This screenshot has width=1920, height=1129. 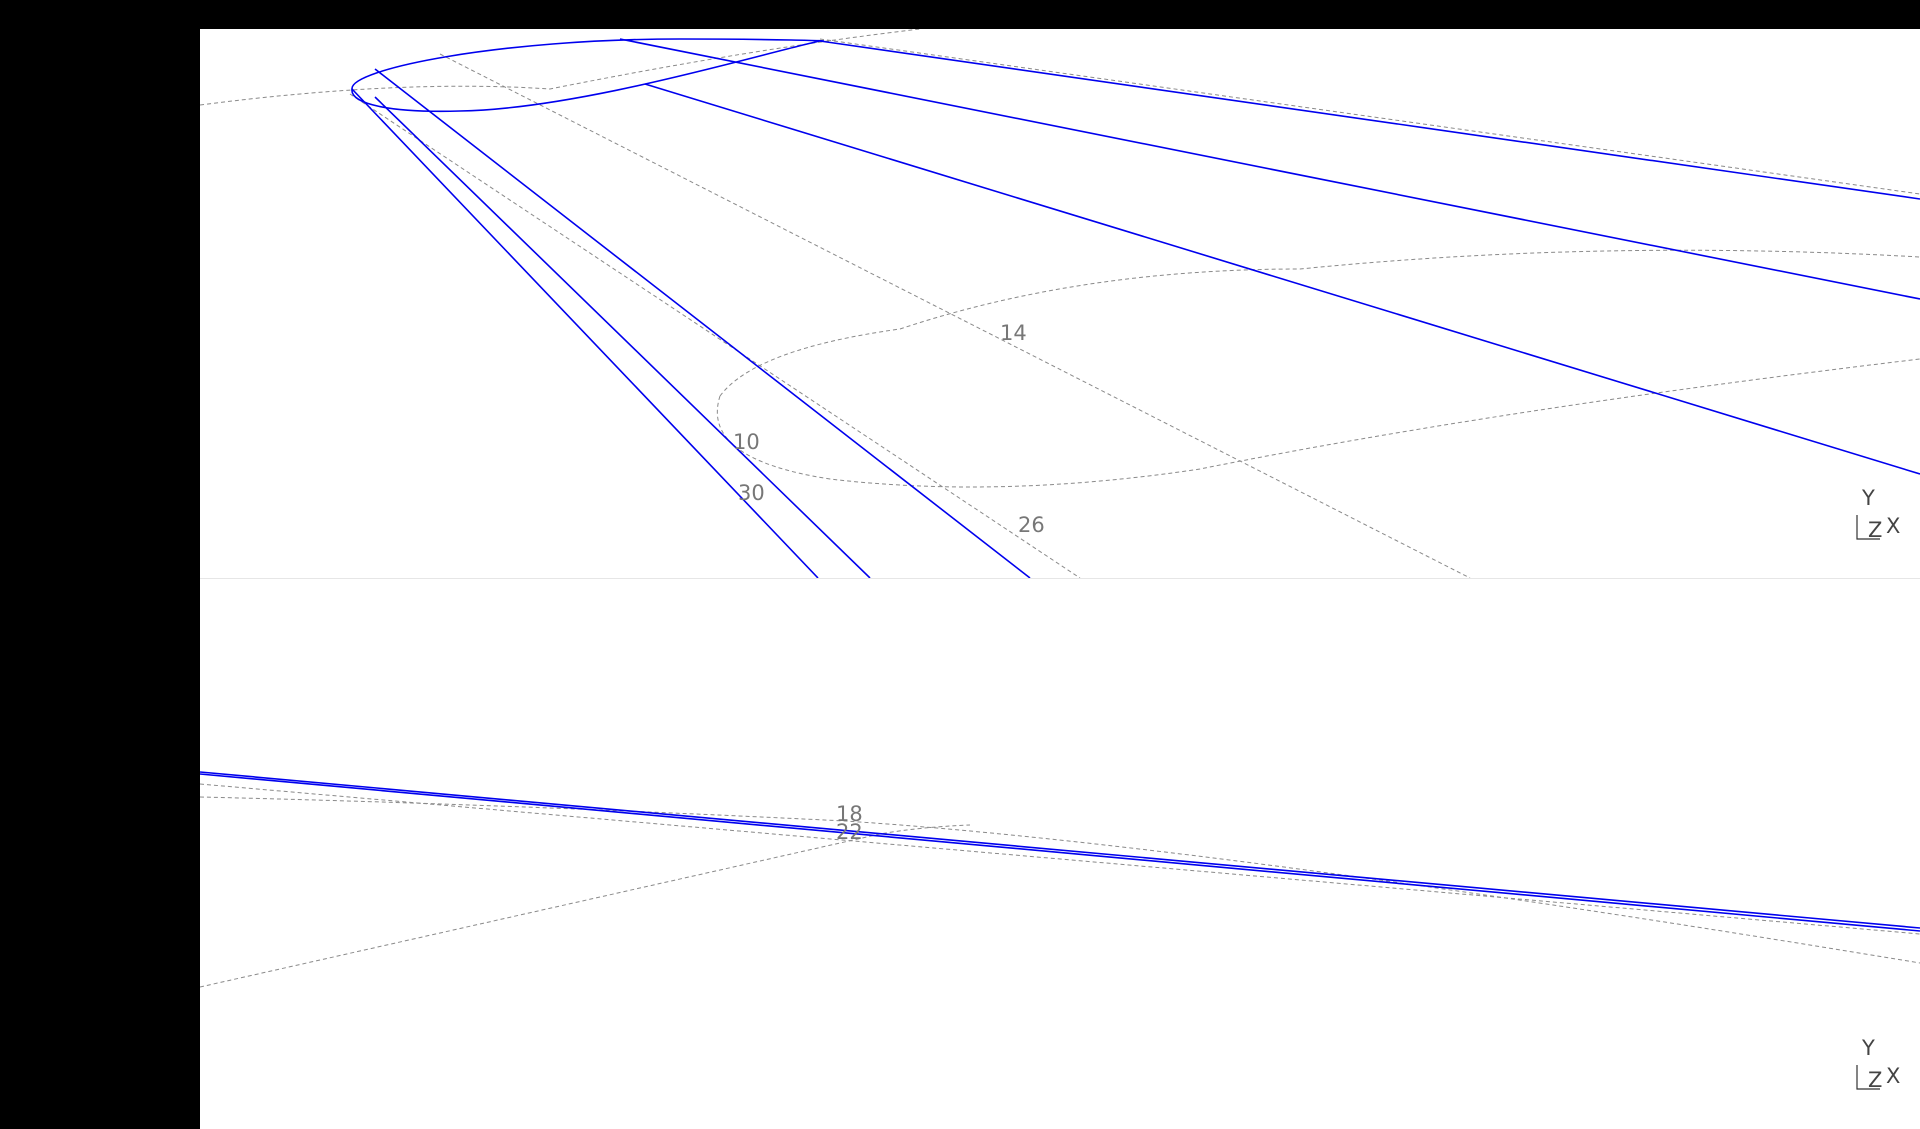 What do you see at coordinates (889, 429) in the screenshot?
I see `node-labels: 14 10 30 26` at bounding box center [889, 429].